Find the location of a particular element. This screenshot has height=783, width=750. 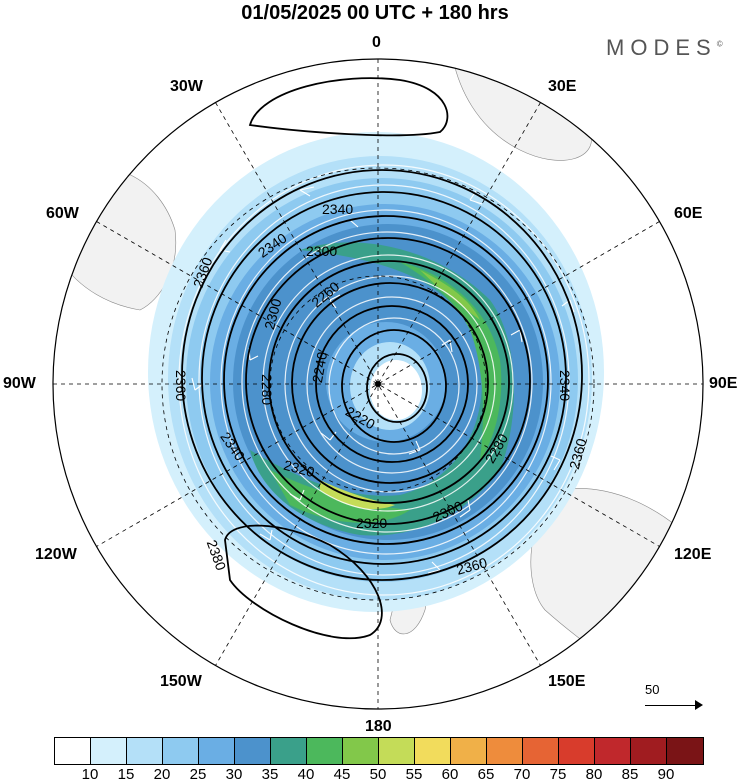

lon-label-0: 0 is located at coordinates (376, 42).